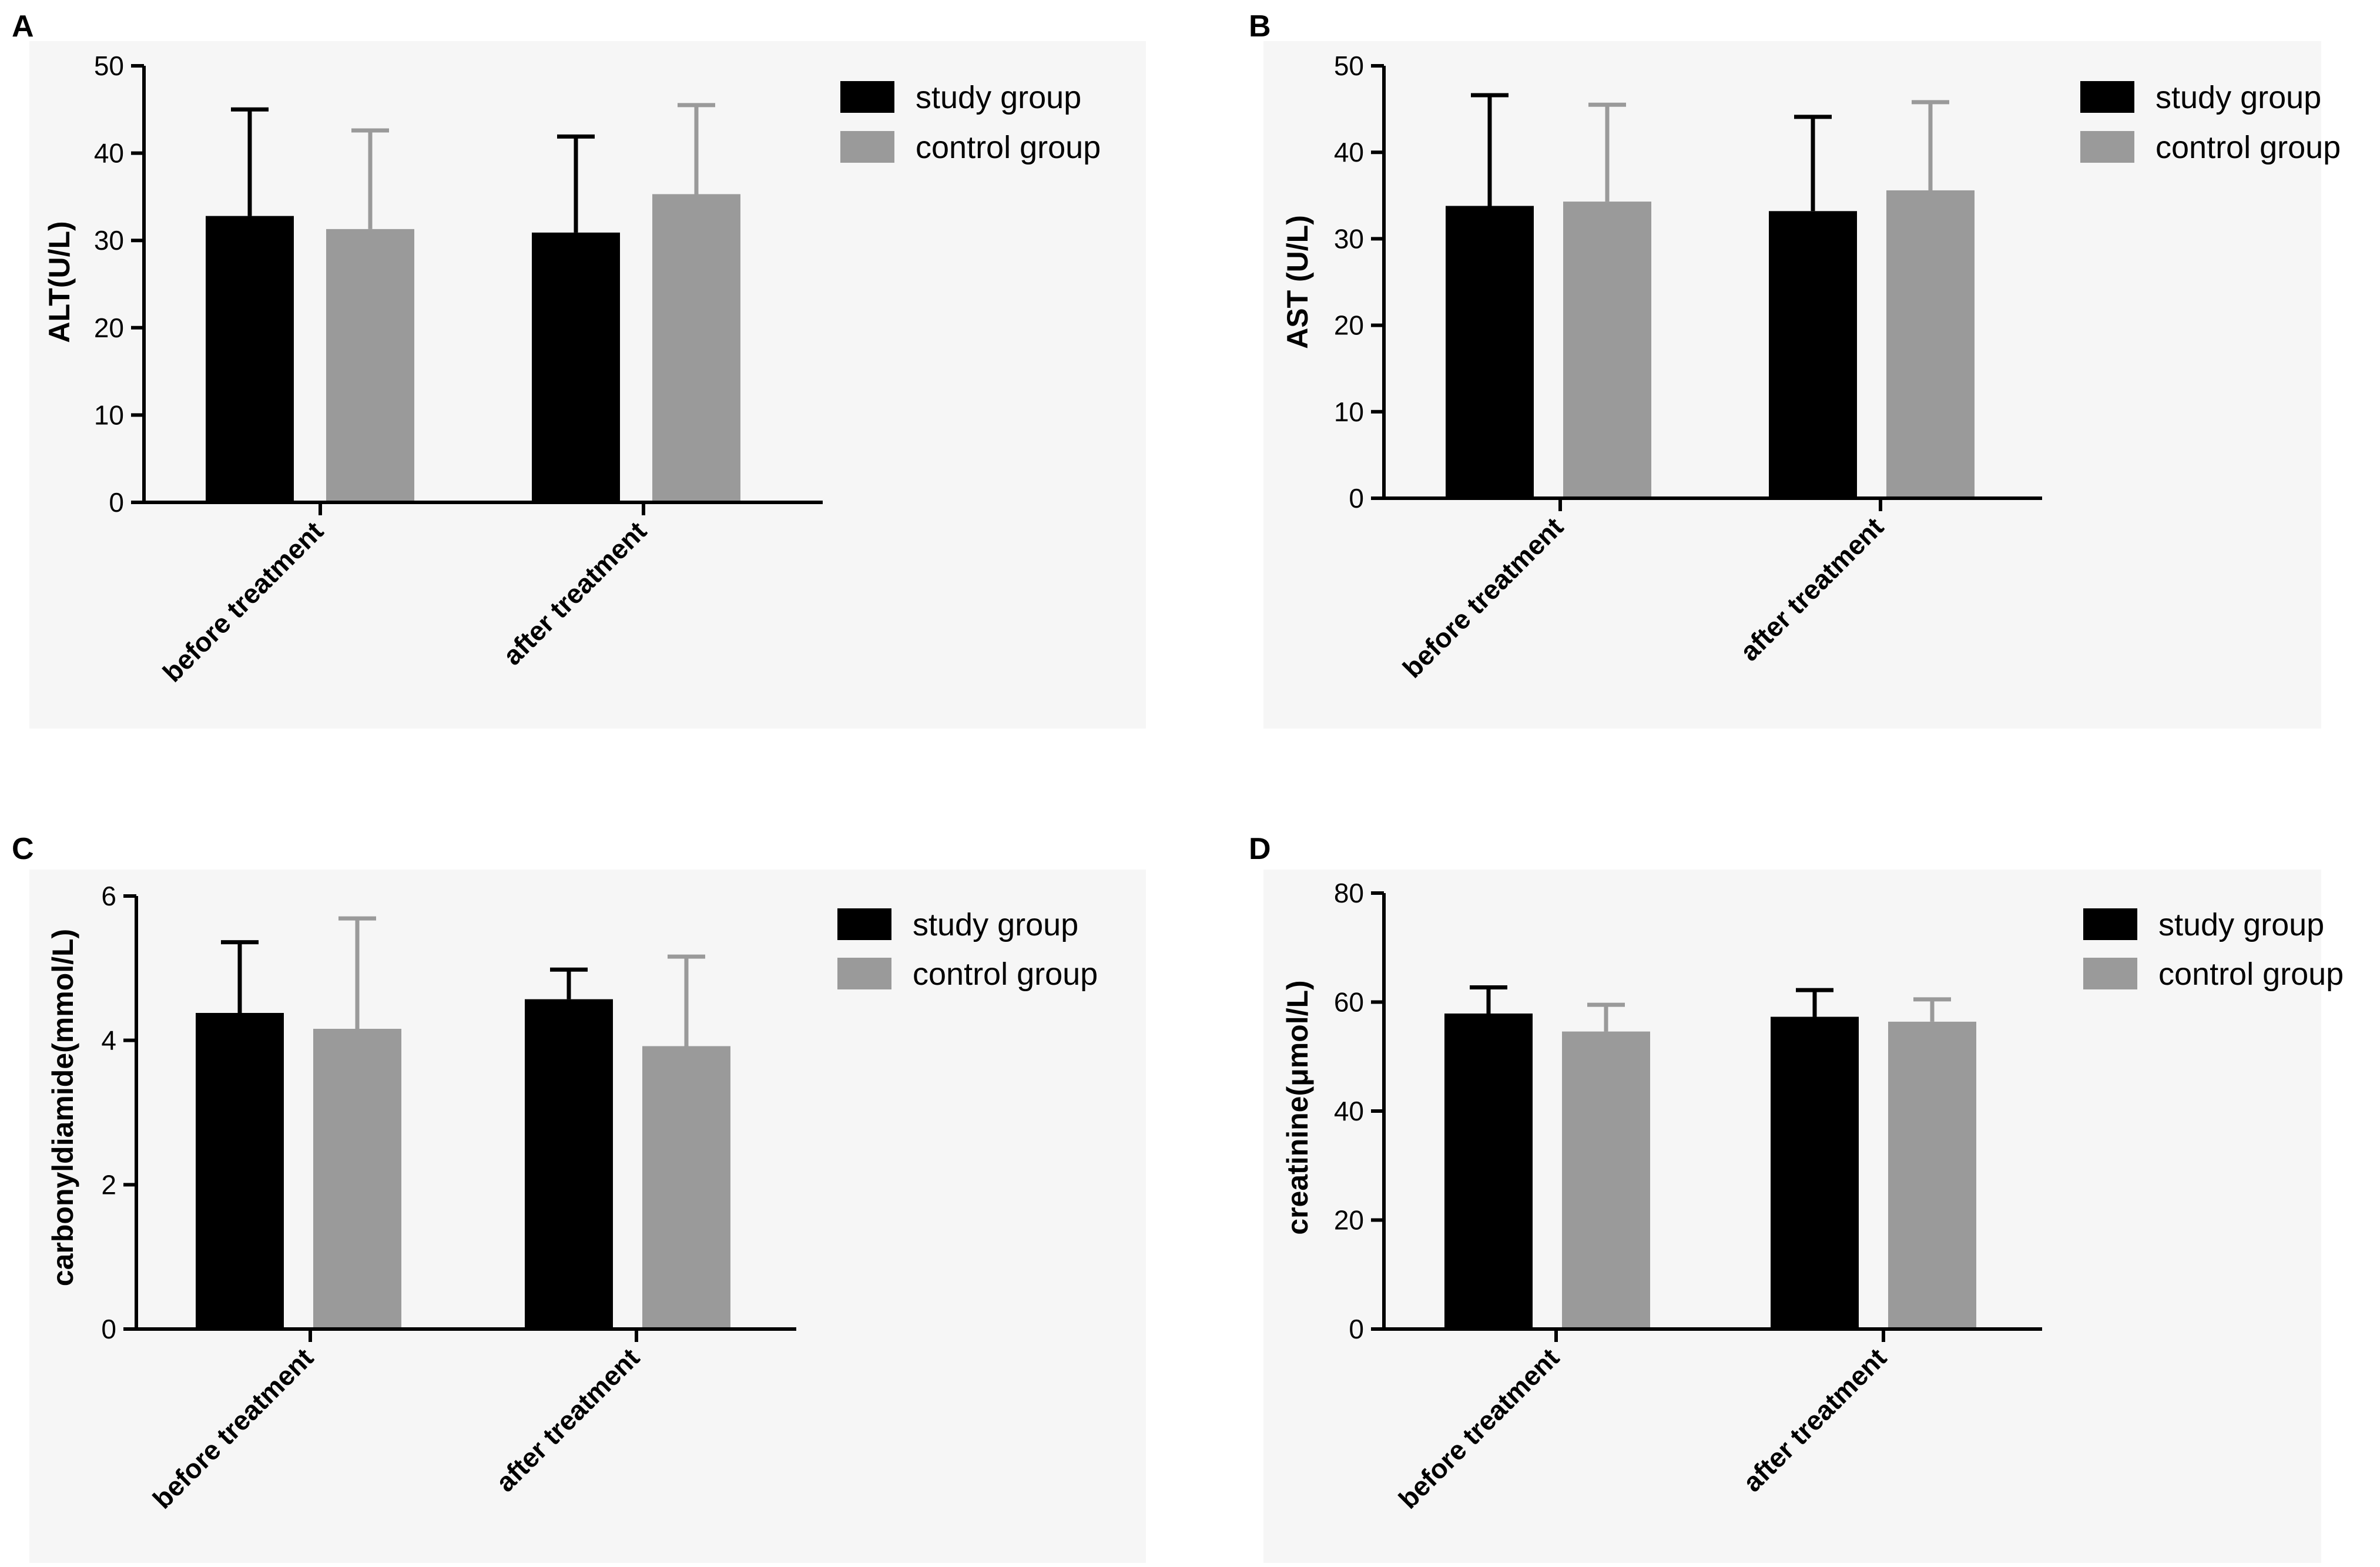 This screenshot has height=1567, width=2380. What do you see at coordinates (108, 1040) in the screenshot?
I see `y-tick-label: 4` at bounding box center [108, 1040].